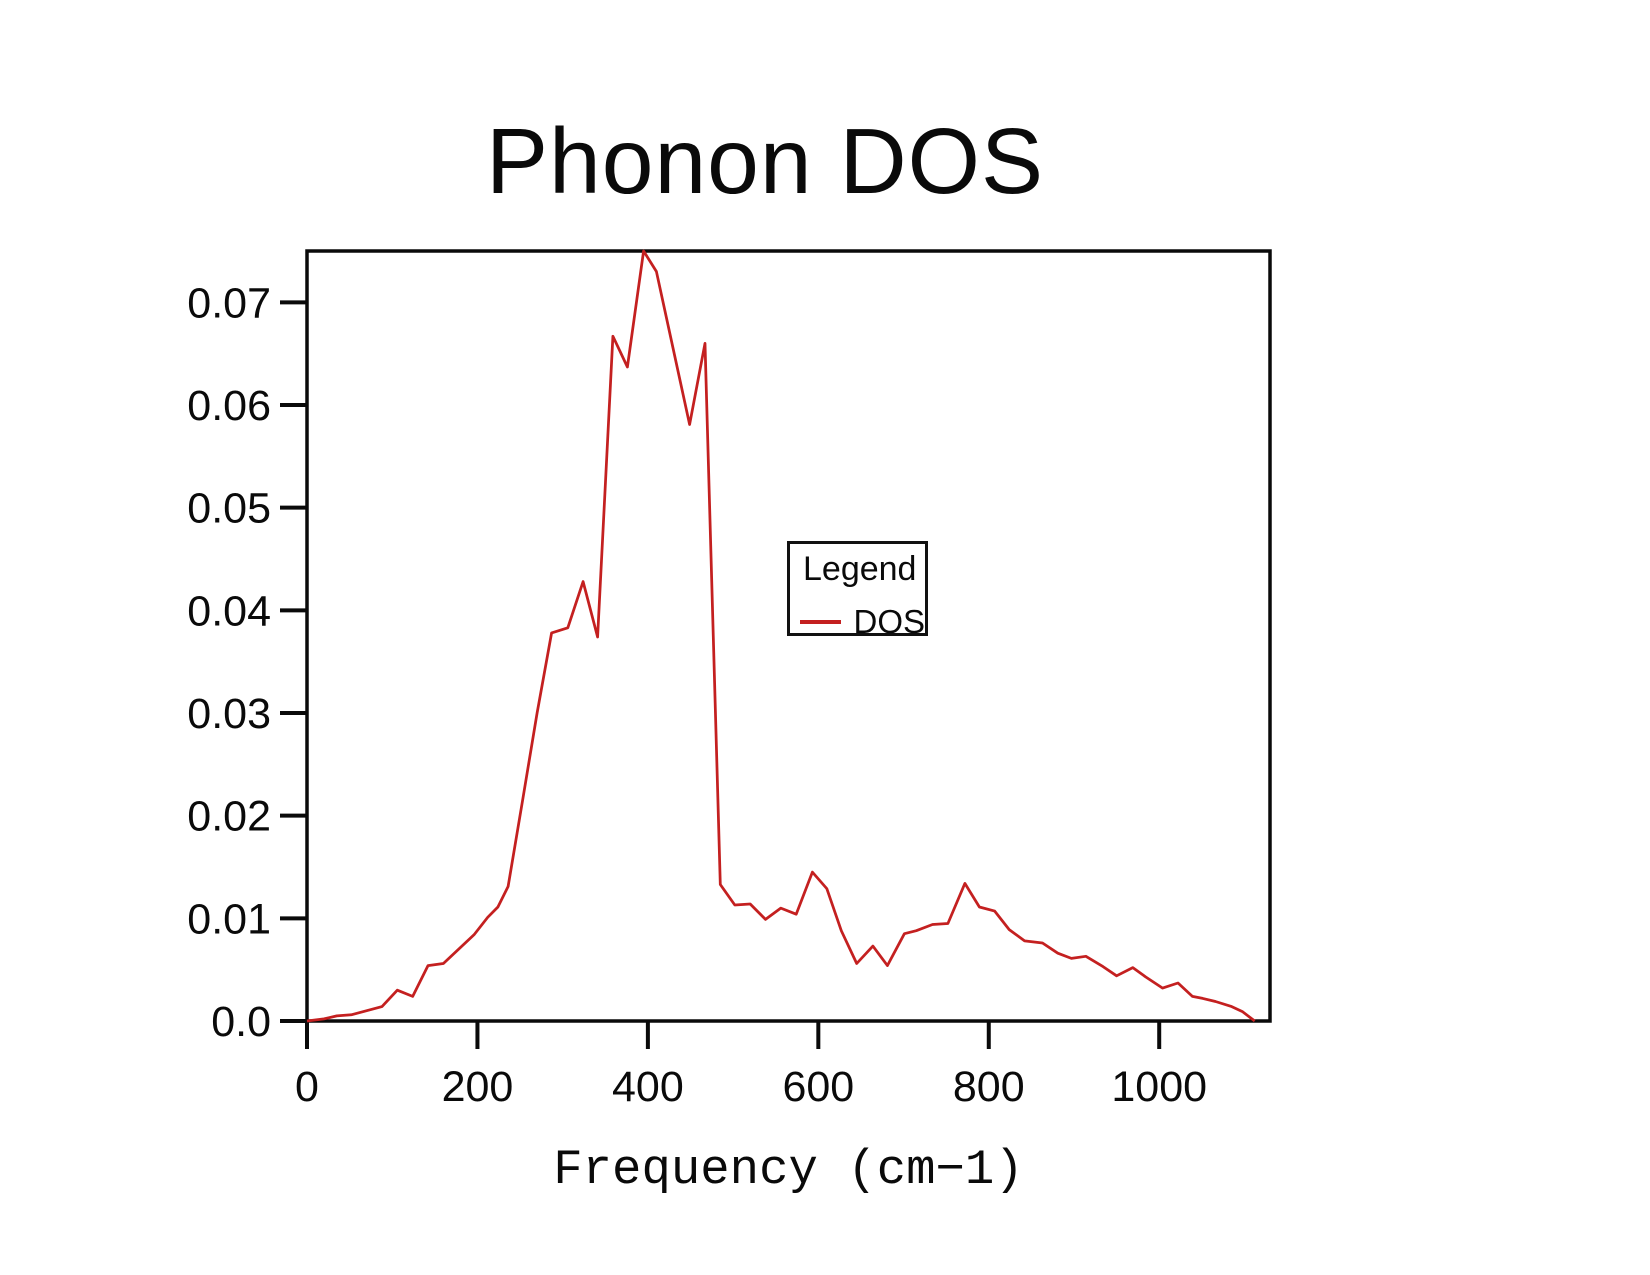 This screenshot has height=1275, width=1650. What do you see at coordinates (241, 1022) in the screenshot?
I see `y-axis-tick-label: 0.0` at bounding box center [241, 1022].